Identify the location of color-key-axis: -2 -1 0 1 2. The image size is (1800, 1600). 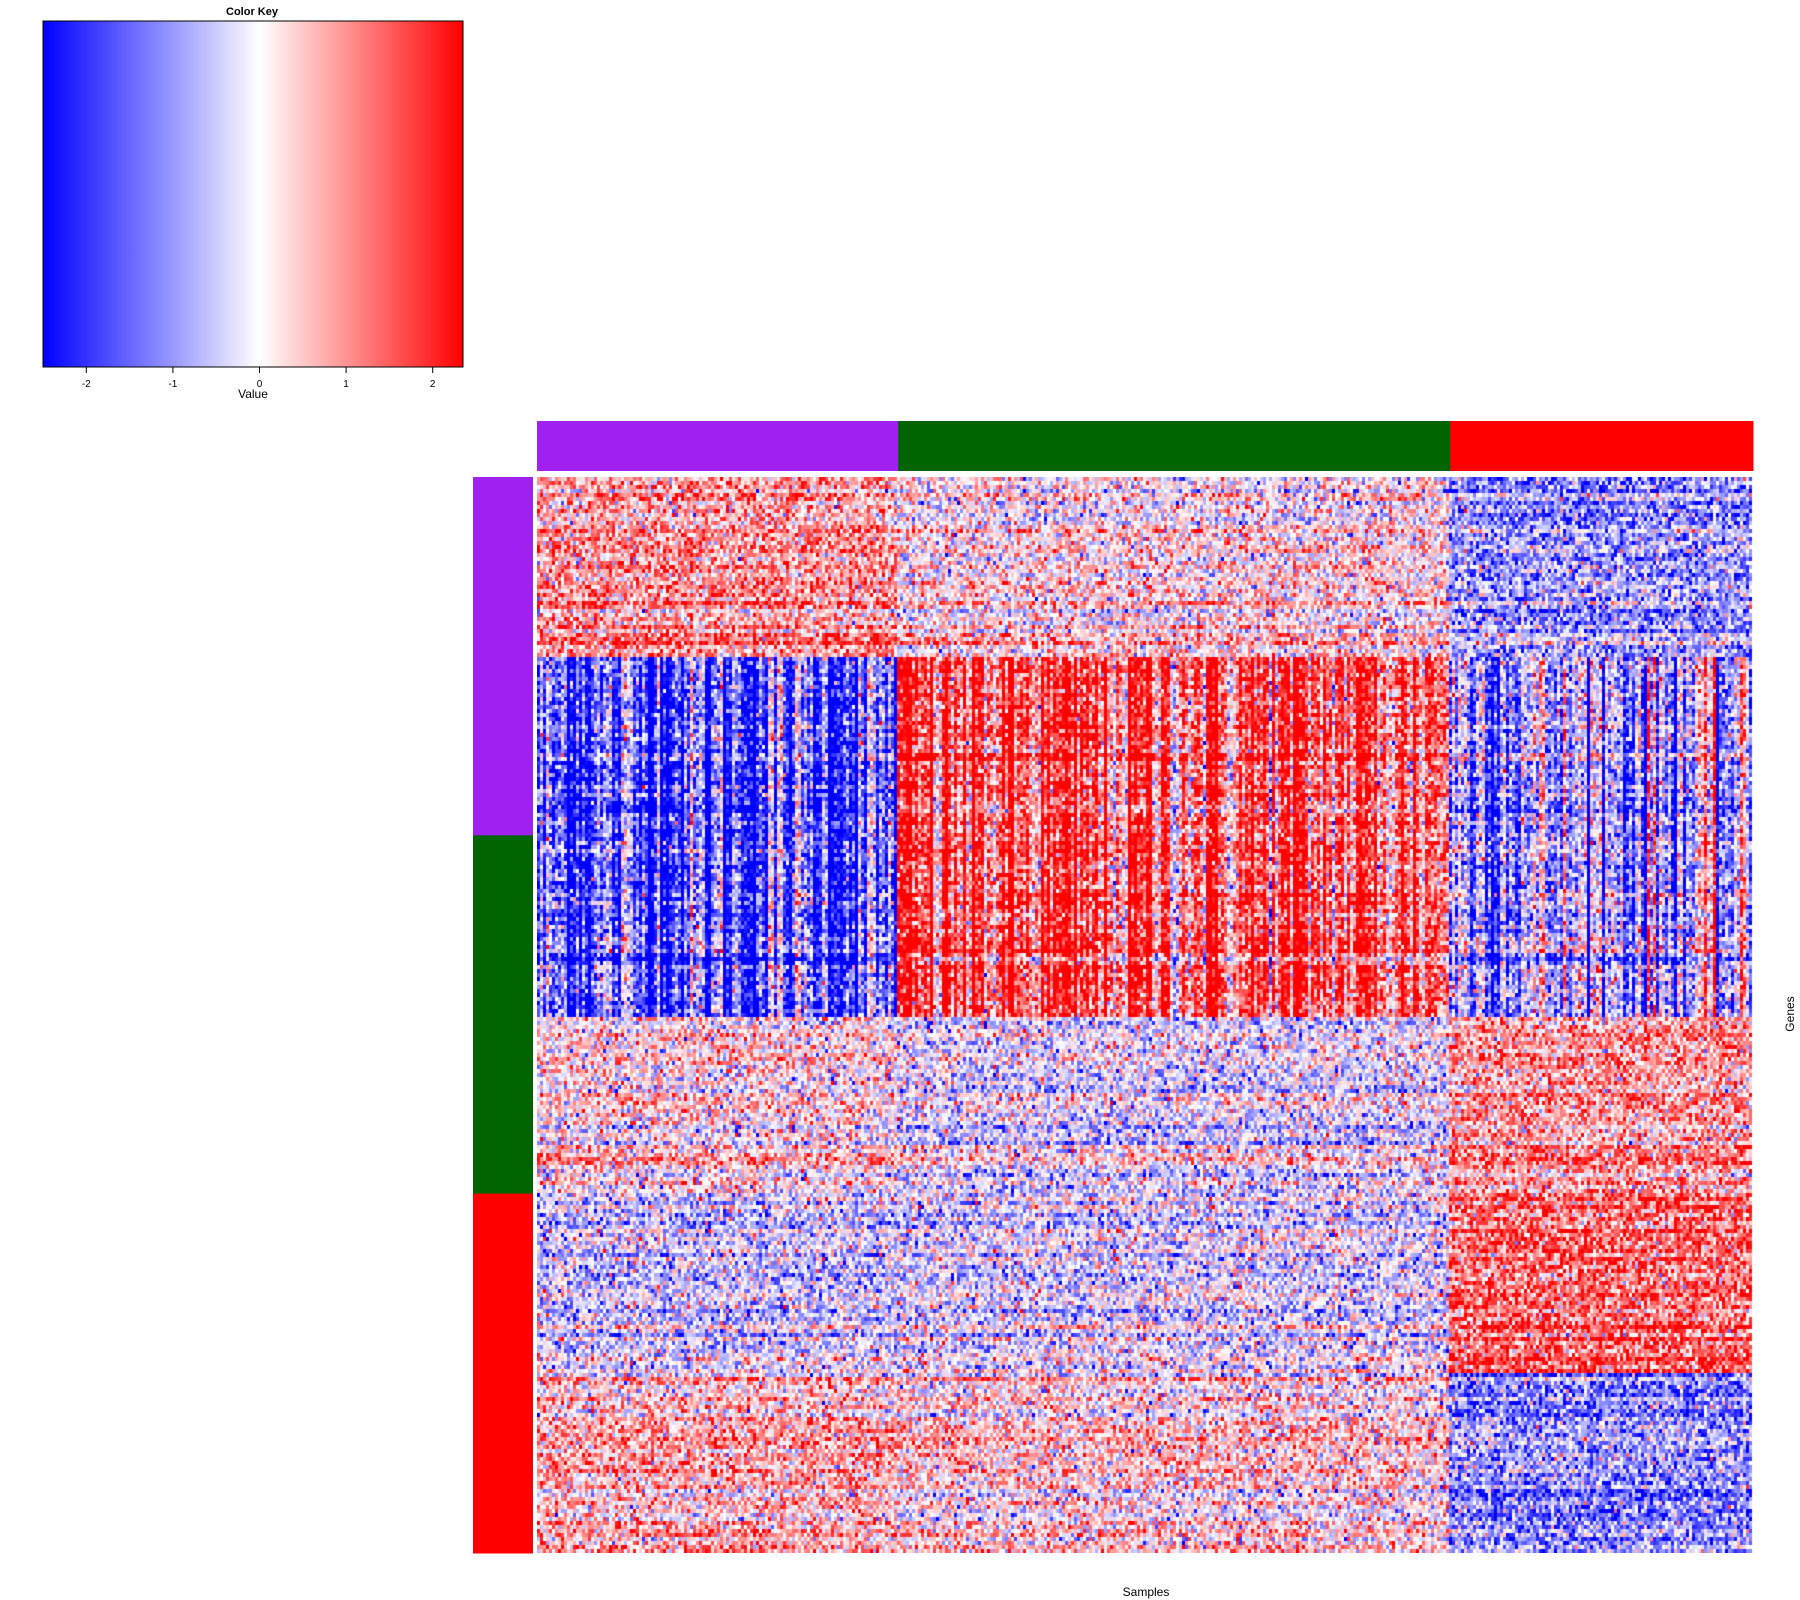
(259, 378).